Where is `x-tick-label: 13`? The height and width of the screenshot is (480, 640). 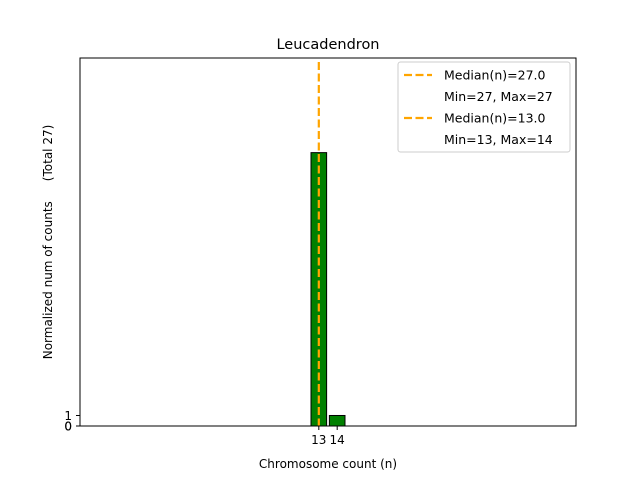
x-tick-label: 13 is located at coordinates (318, 440).